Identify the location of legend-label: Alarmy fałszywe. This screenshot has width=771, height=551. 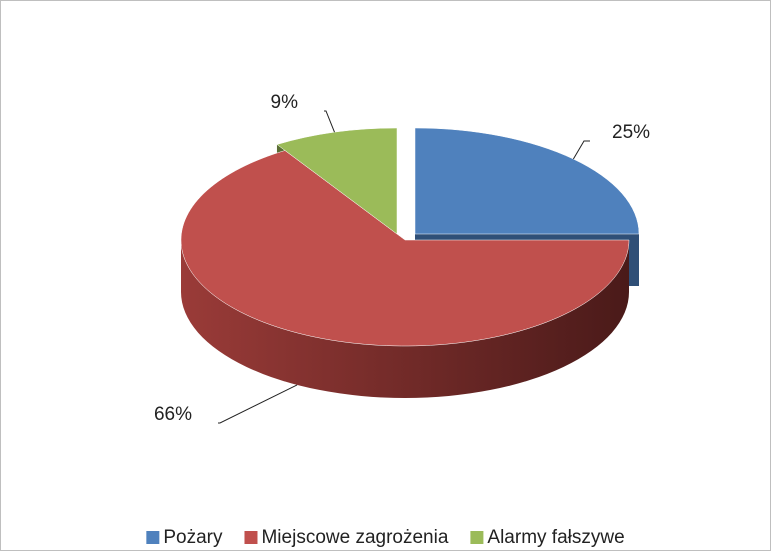
(555, 537).